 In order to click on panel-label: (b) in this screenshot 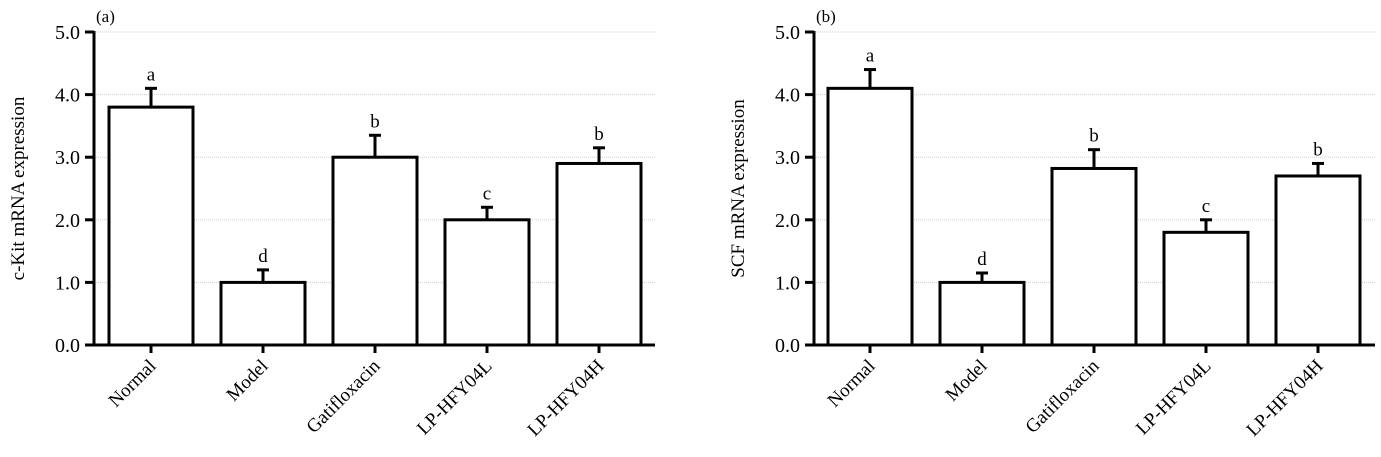, I will do `click(826, 16)`.